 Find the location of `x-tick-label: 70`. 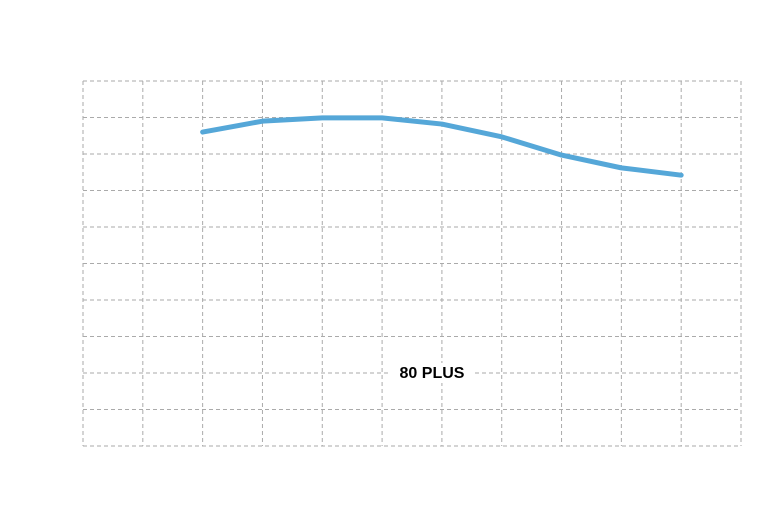

x-tick-label: 70 is located at coordinates (502, 461).